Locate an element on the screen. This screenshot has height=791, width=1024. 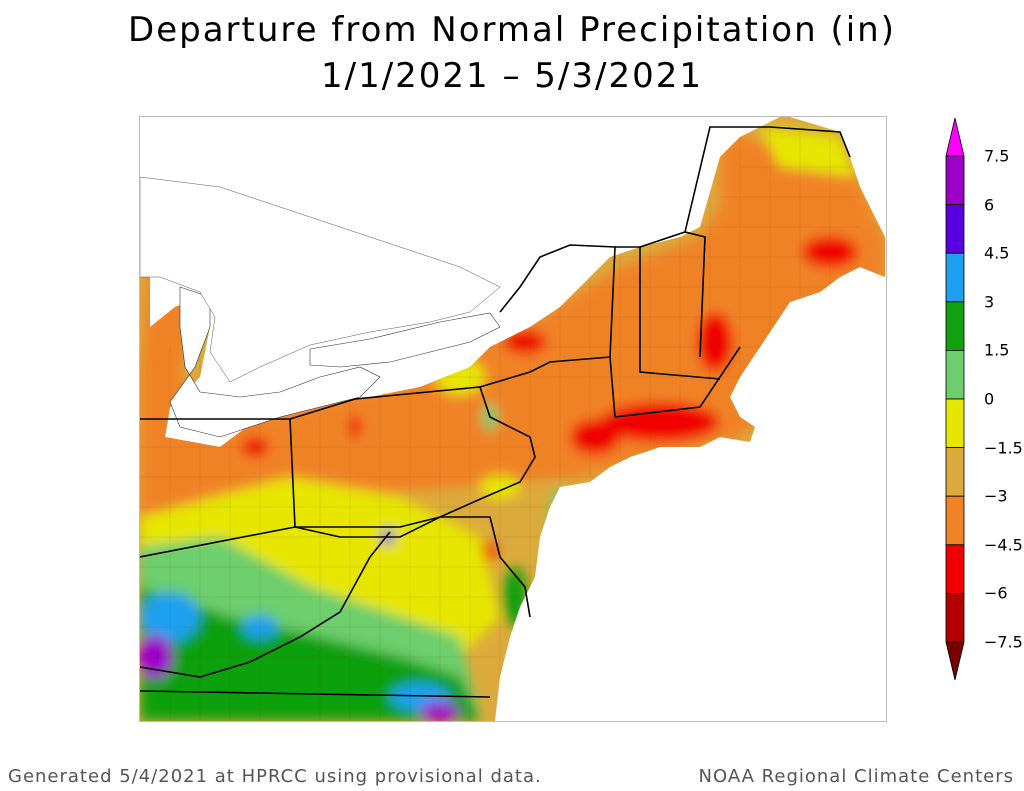
color-legend is located at coordinates (955, 399).